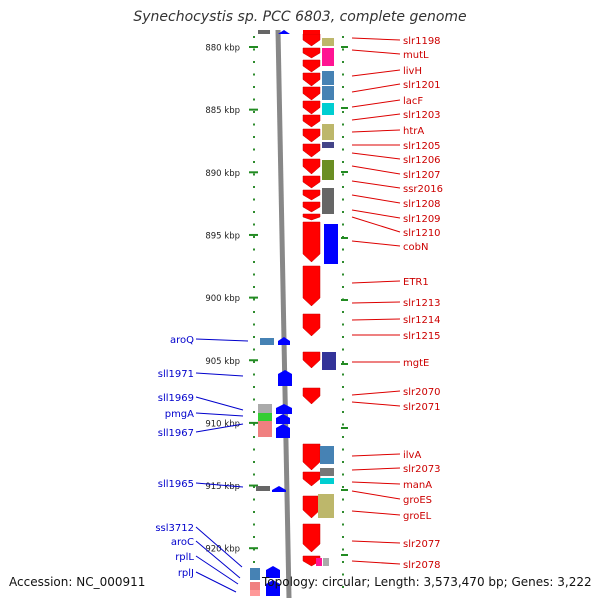  What do you see at coordinates (423, 189) in the screenshot?
I see `forward-gene-label: ssr2016` at bounding box center [423, 189].